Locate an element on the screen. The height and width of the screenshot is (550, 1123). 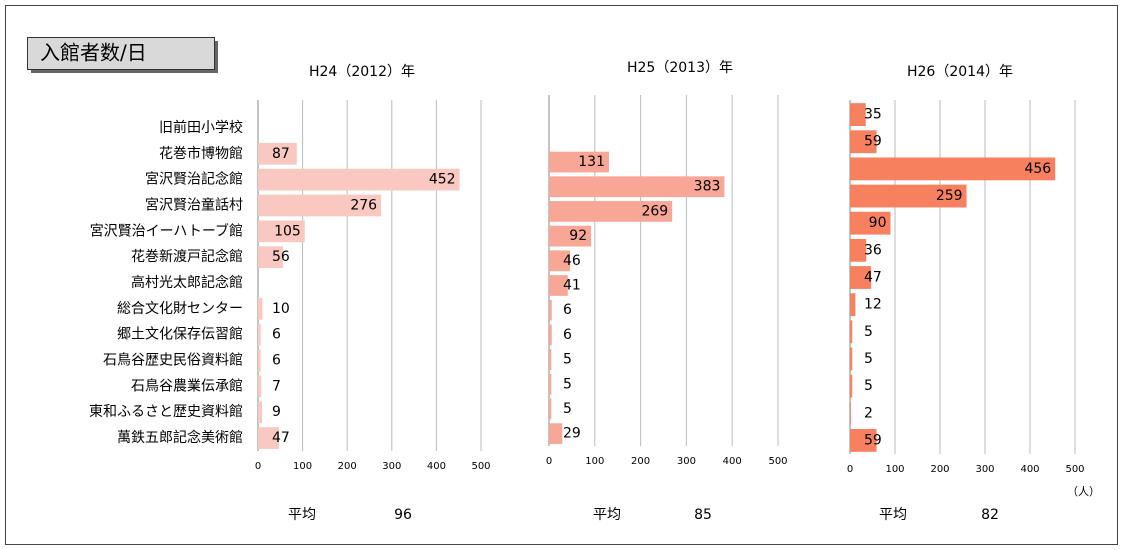
y-tick-label: 東和ふるさと歴史資料館 is located at coordinates (166, 411).